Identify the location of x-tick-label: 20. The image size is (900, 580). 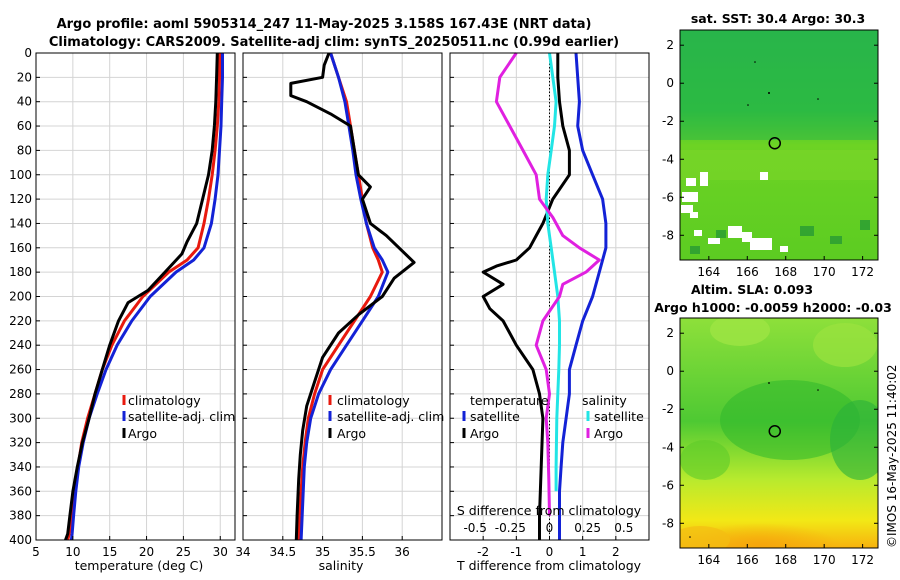
(146, 552).